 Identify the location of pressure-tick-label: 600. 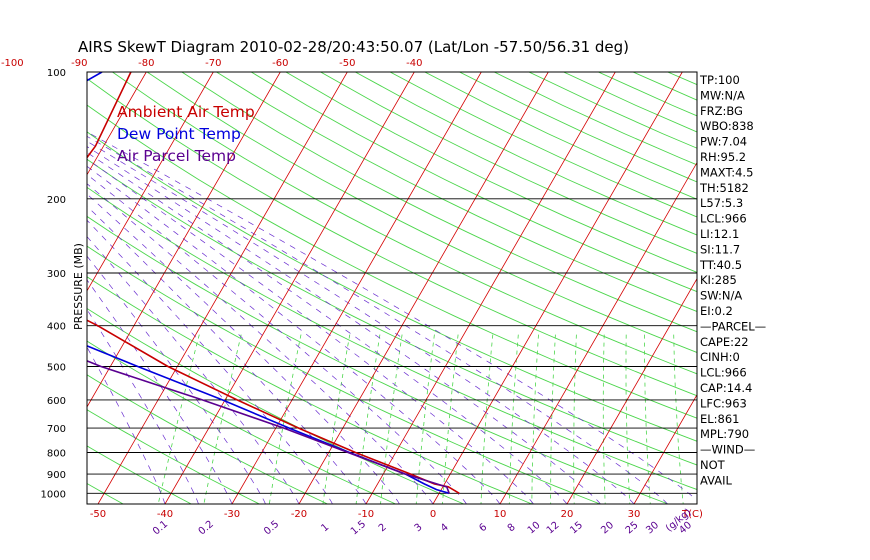
(56, 401).